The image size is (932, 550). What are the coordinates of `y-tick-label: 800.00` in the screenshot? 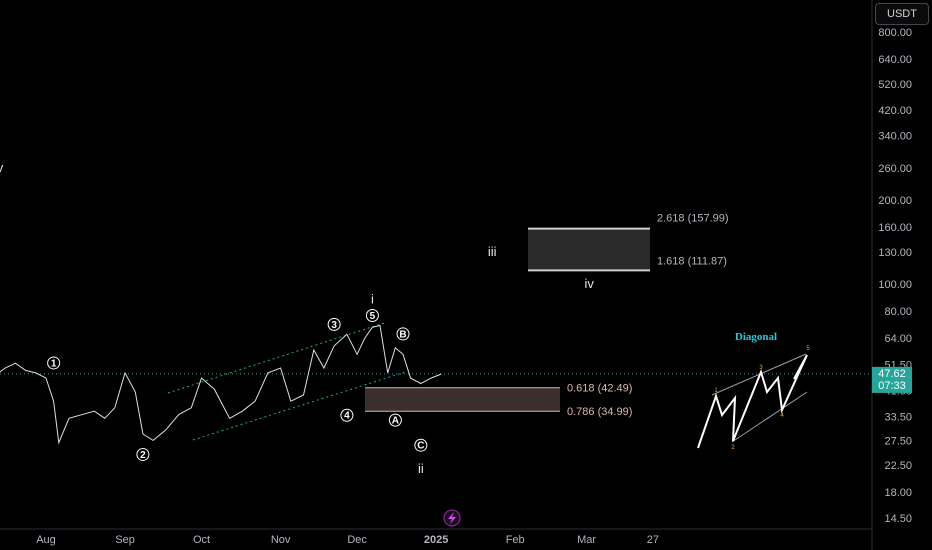 It's located at (895, 33).